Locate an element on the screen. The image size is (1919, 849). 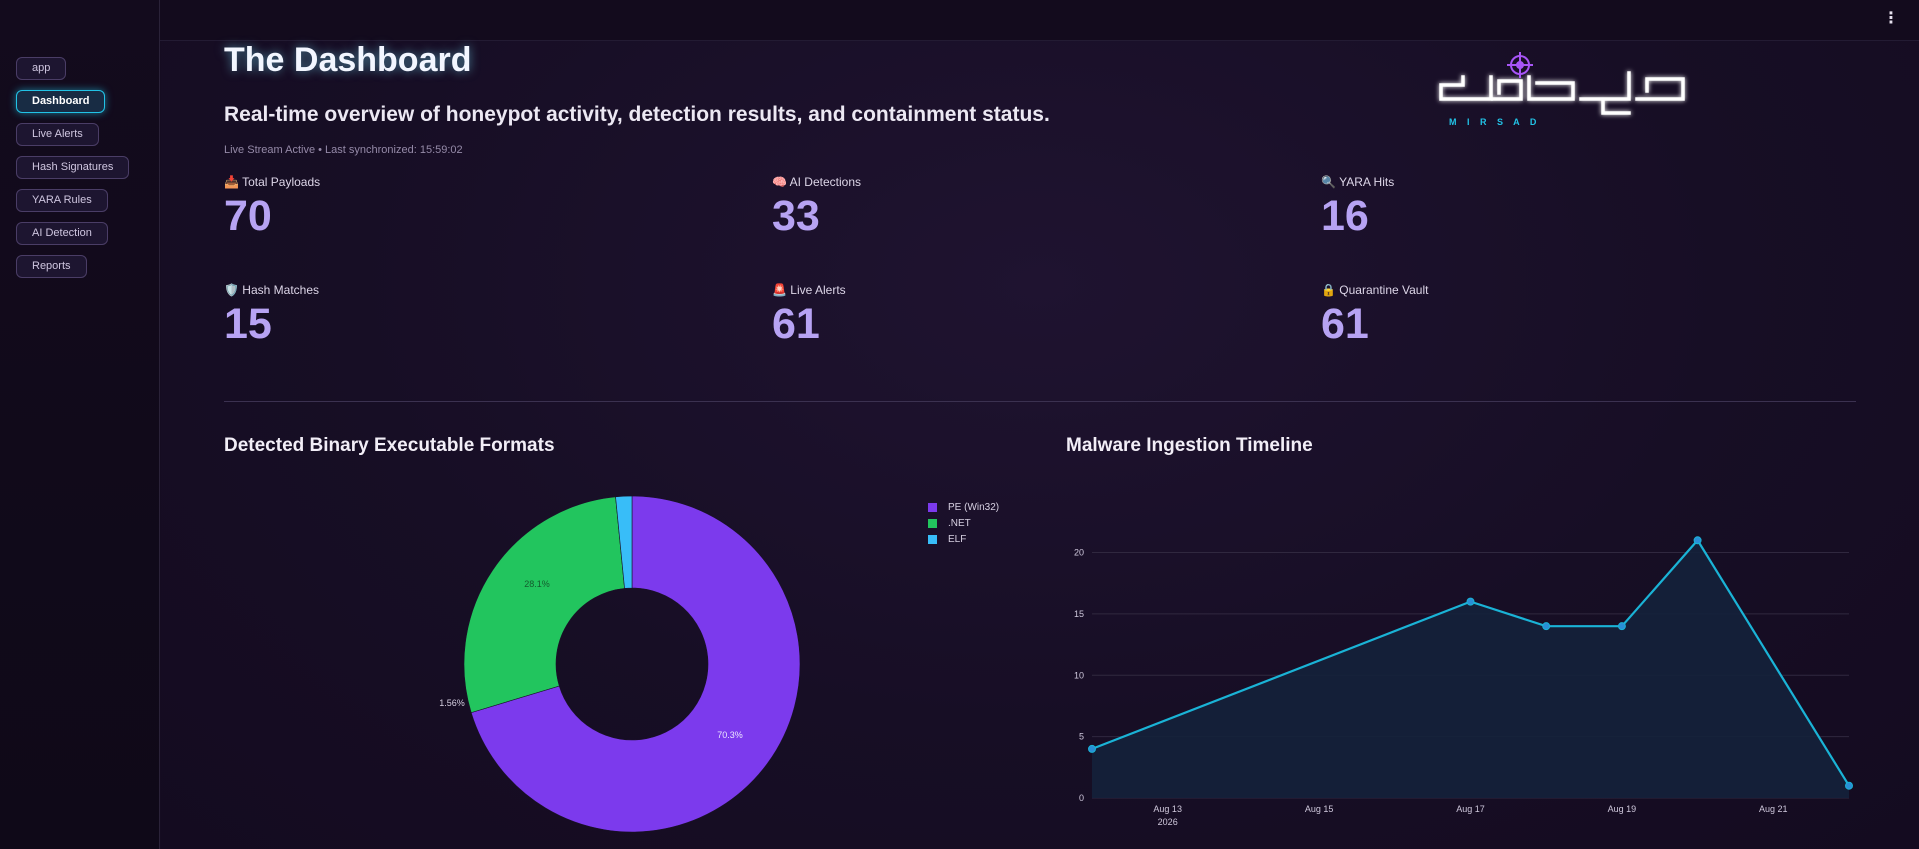
metric-quarantine-vault: 🔒 Quarantine Vault 61 is located at coordinates (1374, 314).